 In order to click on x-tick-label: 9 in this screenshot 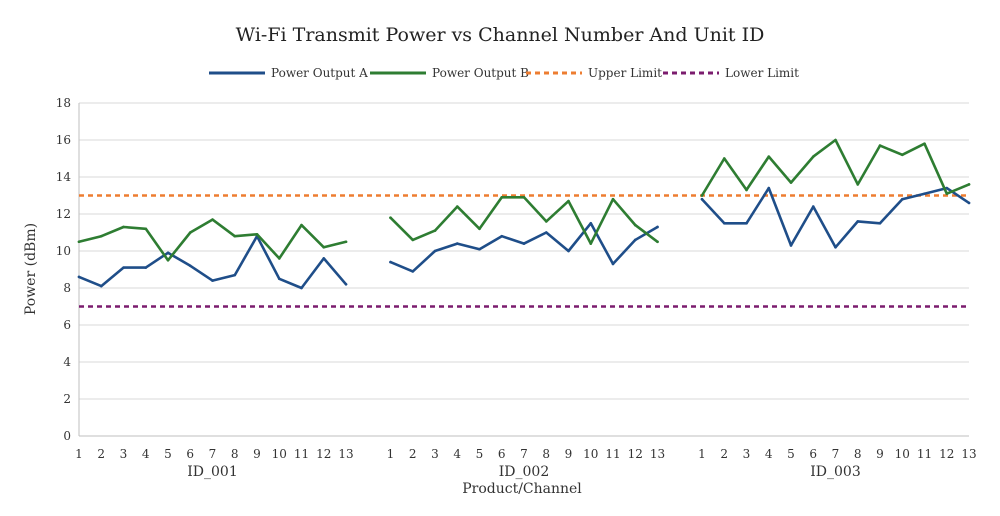, I will do `click(880, 454)`.